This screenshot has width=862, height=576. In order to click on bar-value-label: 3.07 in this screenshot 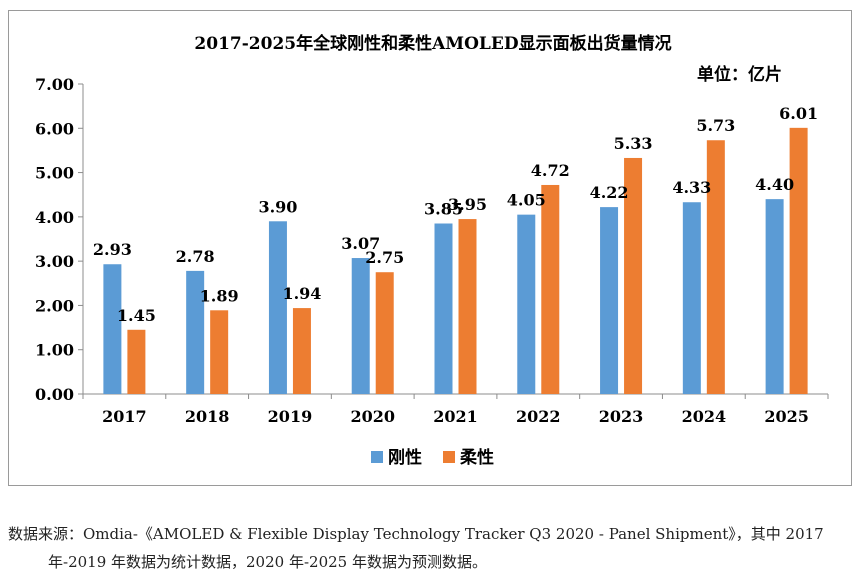, I will do `click(360, 243)`.